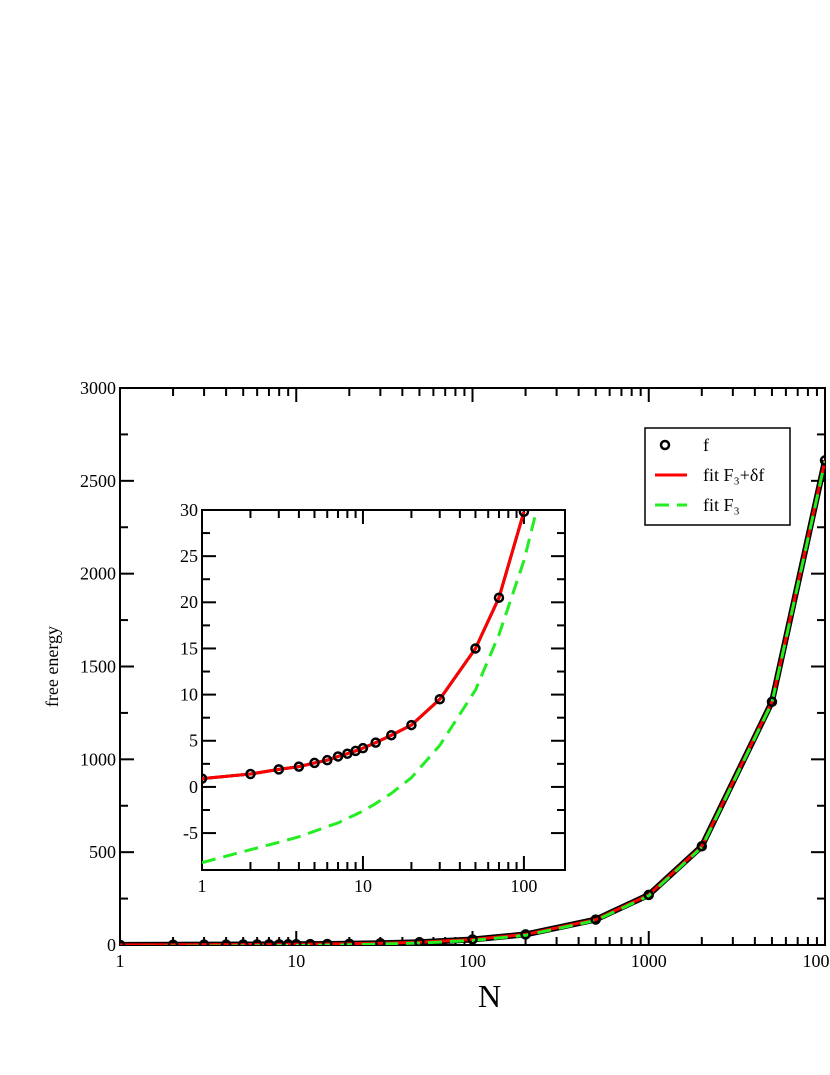  What do you see at coordinates (189, 556) in the screenshot?
I see `y-tick-label: 25` at bounding box center [189, 556].